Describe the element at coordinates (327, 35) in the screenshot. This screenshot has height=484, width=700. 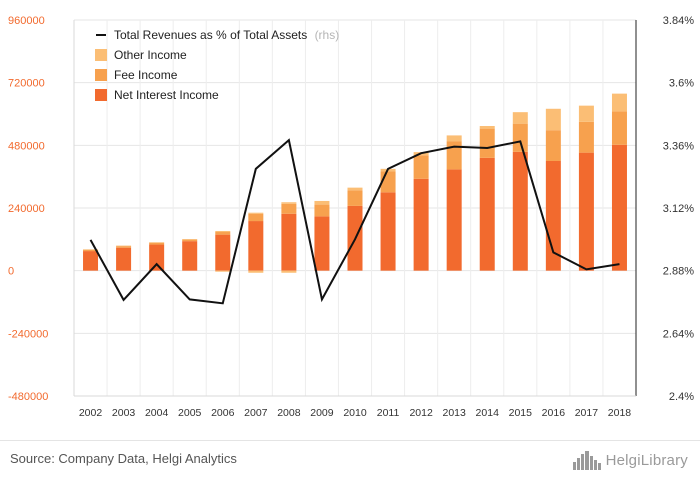
I see `legend-label-rhs-note: (rhs)` at that location.